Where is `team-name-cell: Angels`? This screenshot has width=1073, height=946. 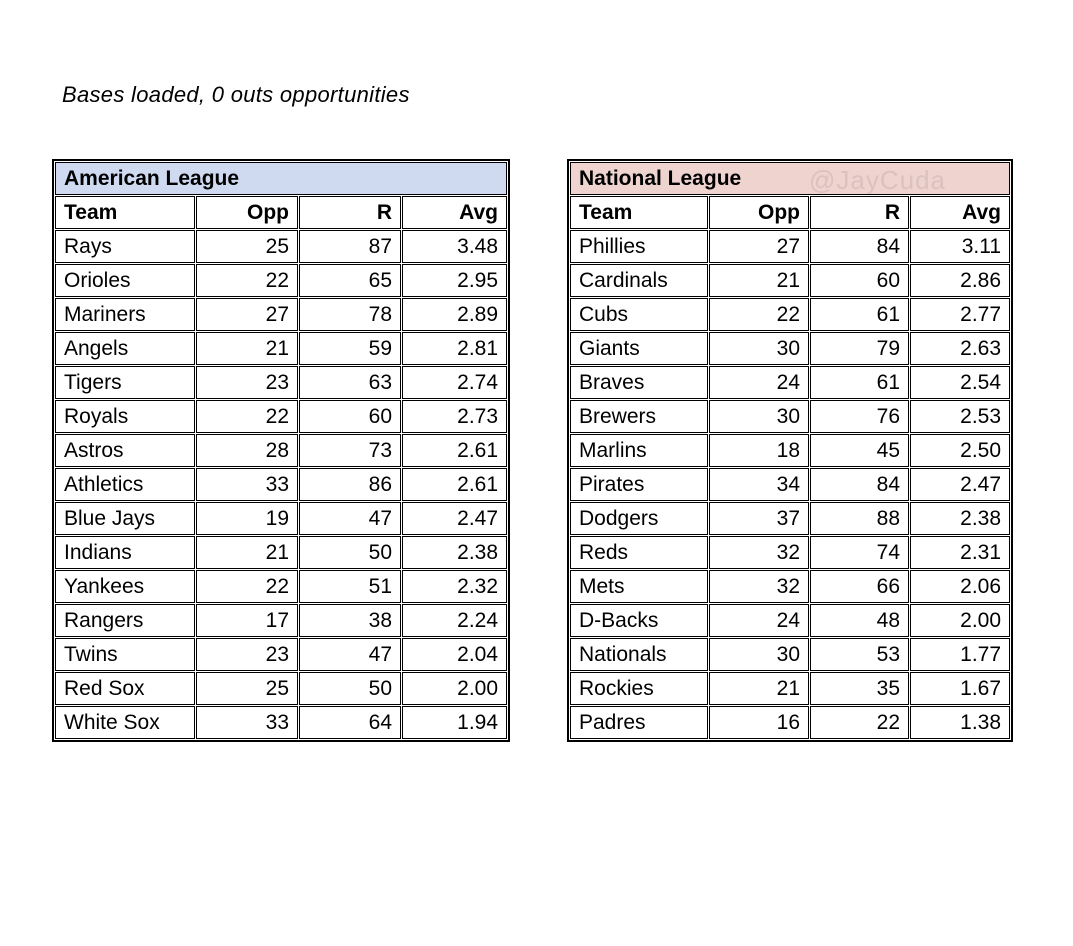
team-name-cell: Angels is located at coordinates (125, 348).